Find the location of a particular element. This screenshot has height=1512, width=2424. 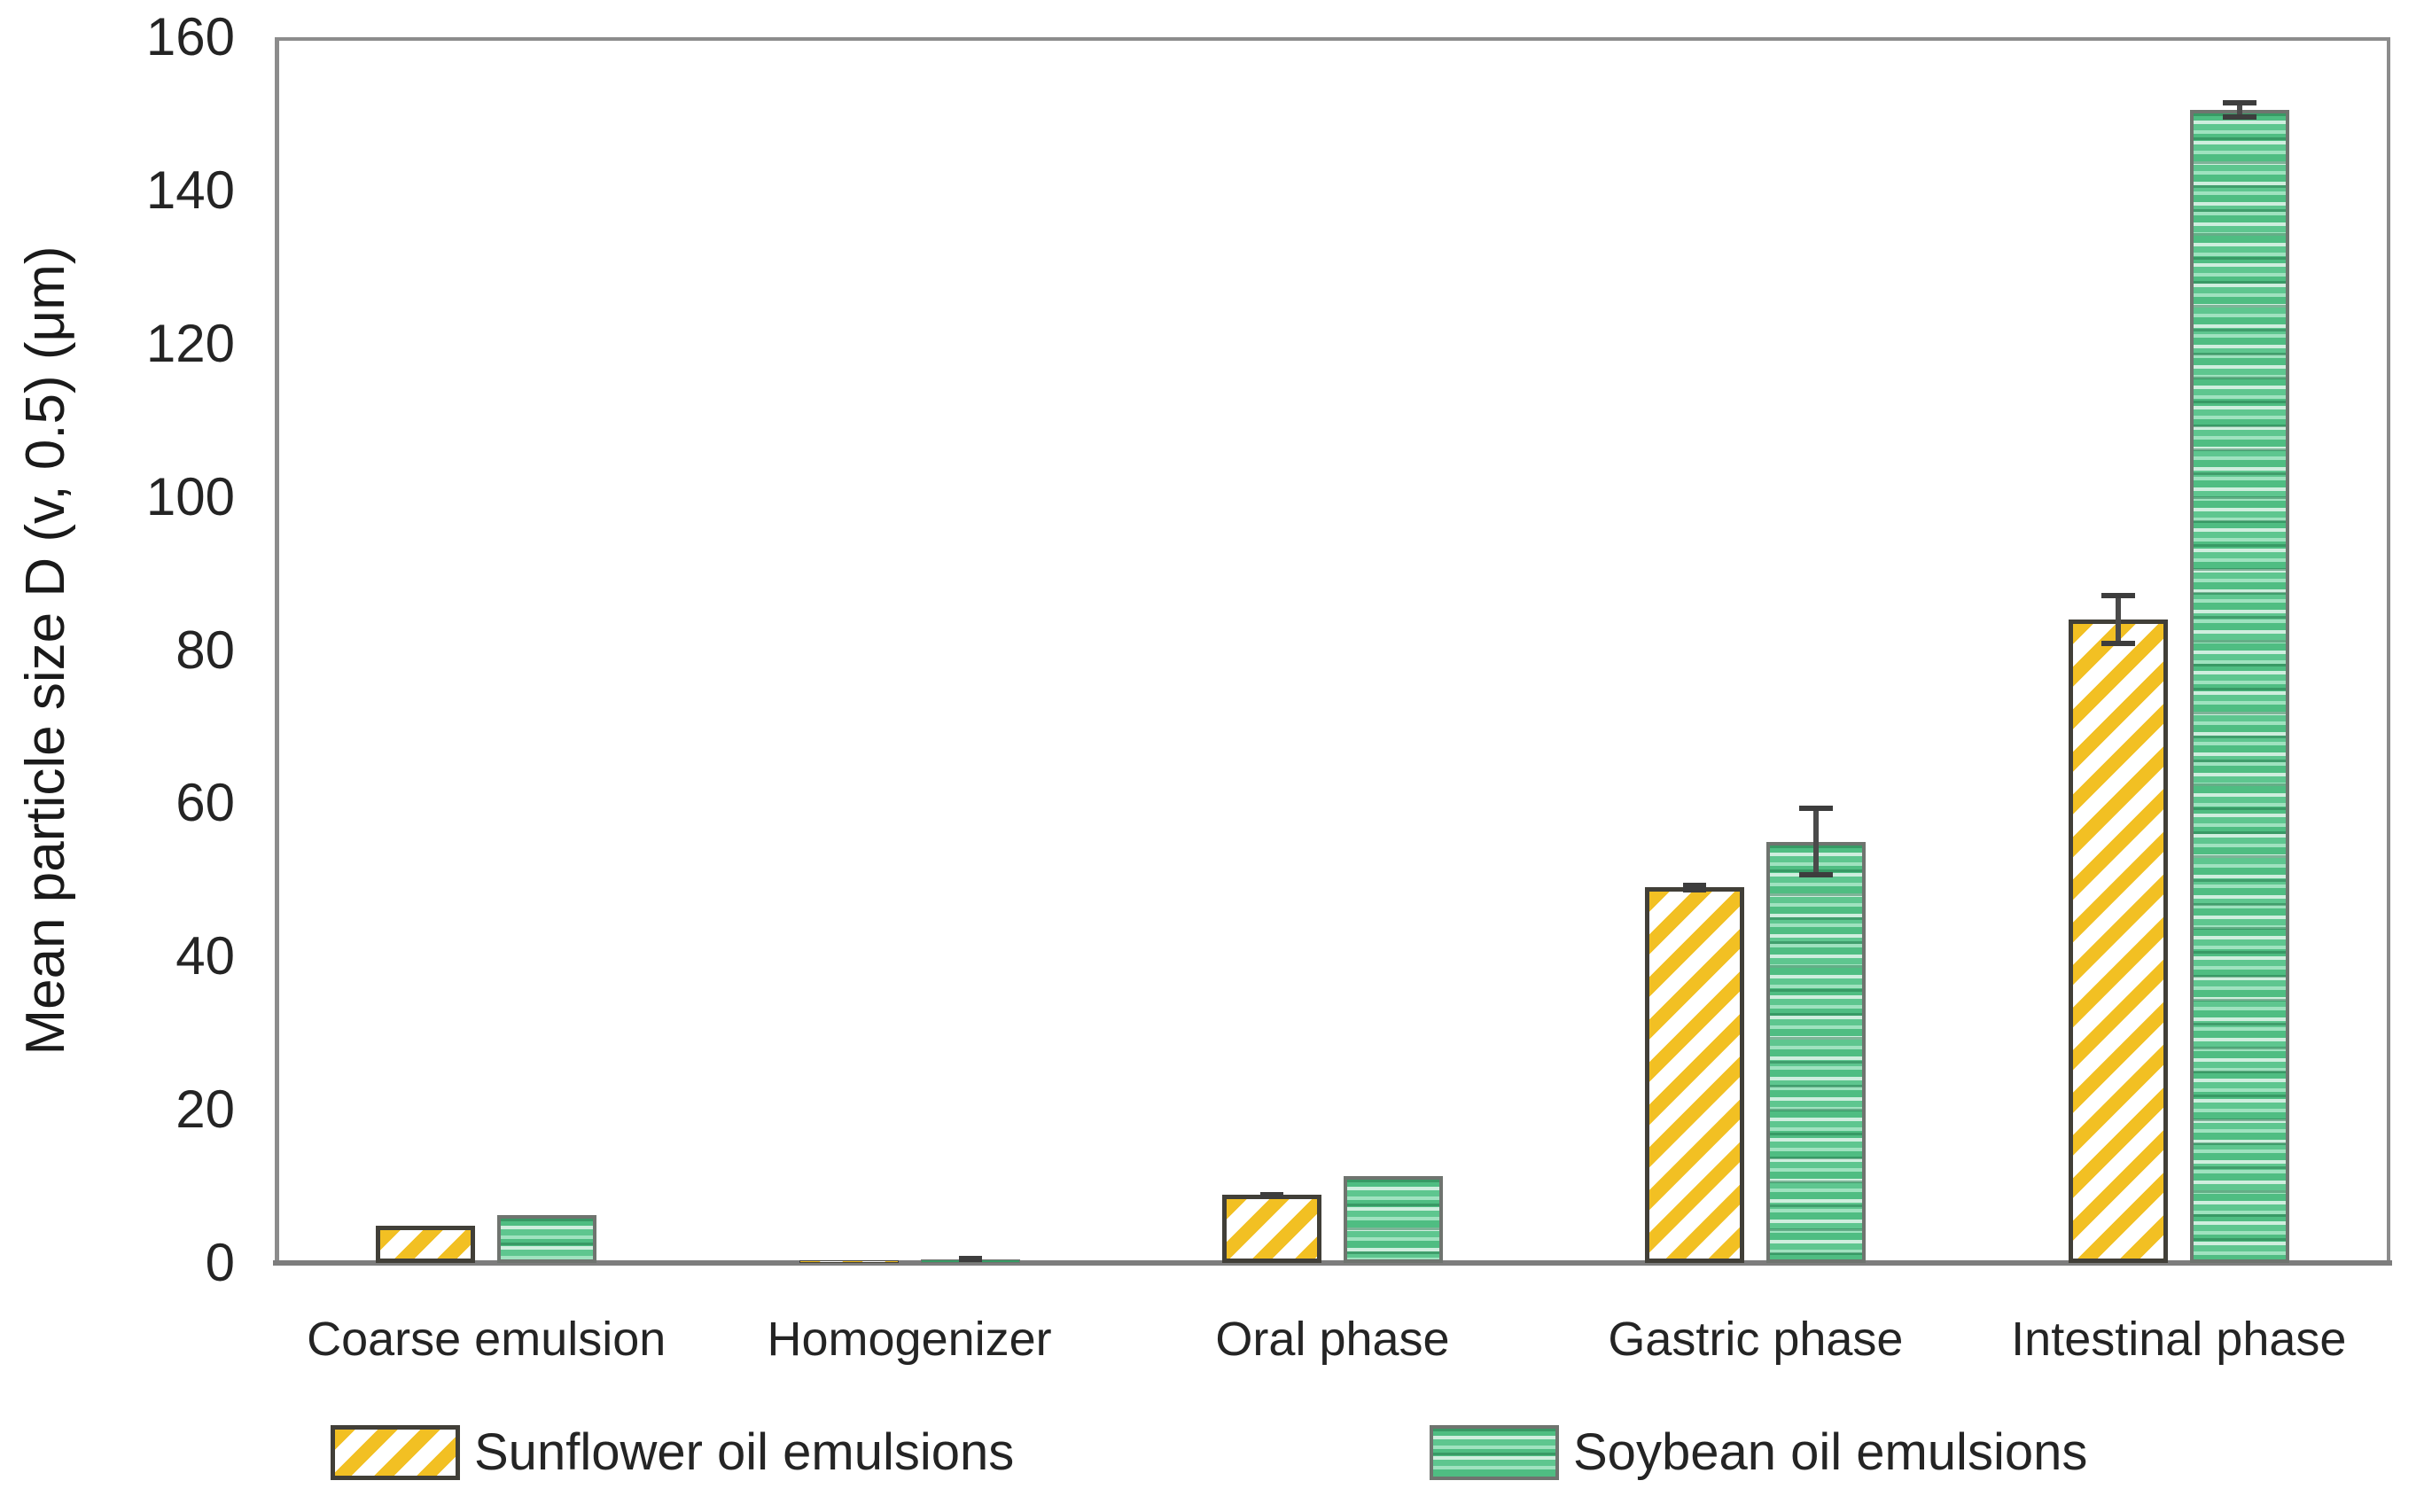

bar-sunflower-coarse-emulsion is located at coordinates (426, 1244).